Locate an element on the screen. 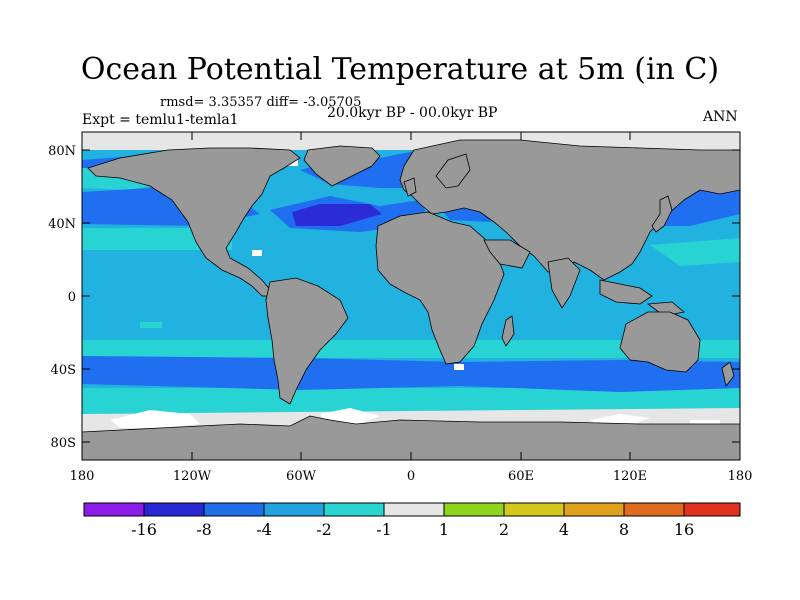 The height and width of the screenshot is (600, 800). arabia is located at coordinates (507, 254).